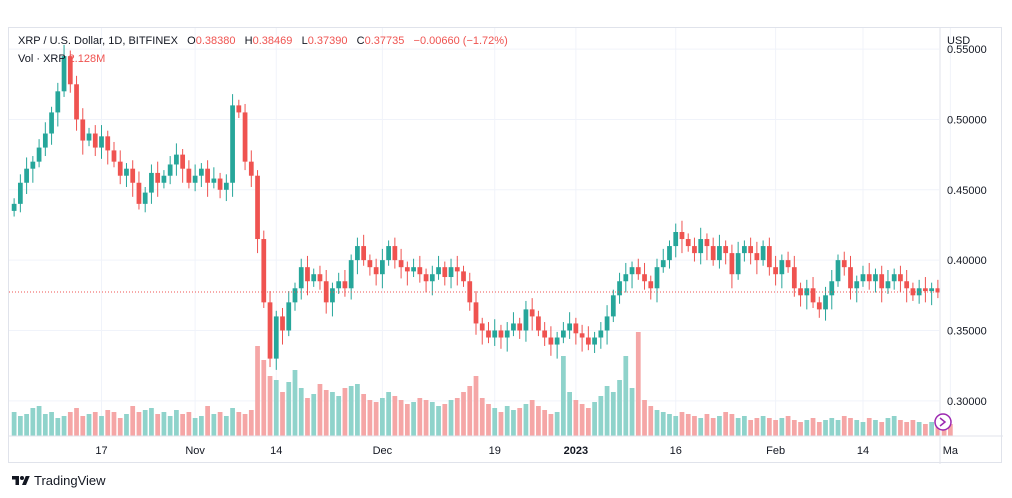 This screenshot has width=1012, height=498. I want to click on high-value: 0.38469, so click(272, 41).